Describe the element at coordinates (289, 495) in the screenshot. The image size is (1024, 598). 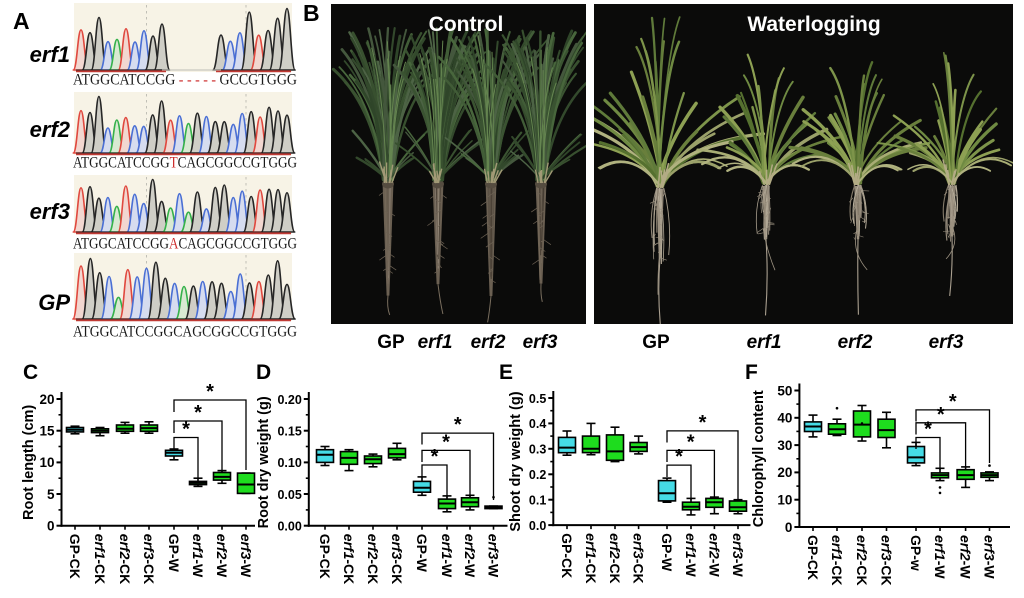
I see `svg-text: 0.05` at that location.